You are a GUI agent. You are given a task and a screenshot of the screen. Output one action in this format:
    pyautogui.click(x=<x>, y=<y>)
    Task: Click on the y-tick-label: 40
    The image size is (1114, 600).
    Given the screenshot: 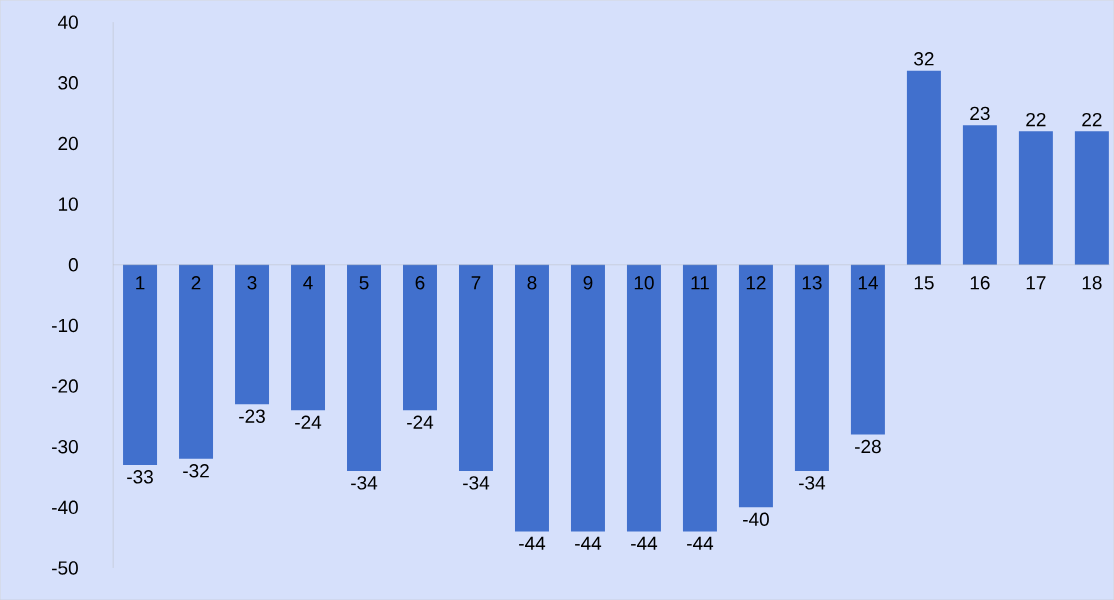 What is the action you would take?
    pyautogui.click(x=67, y=22)
    